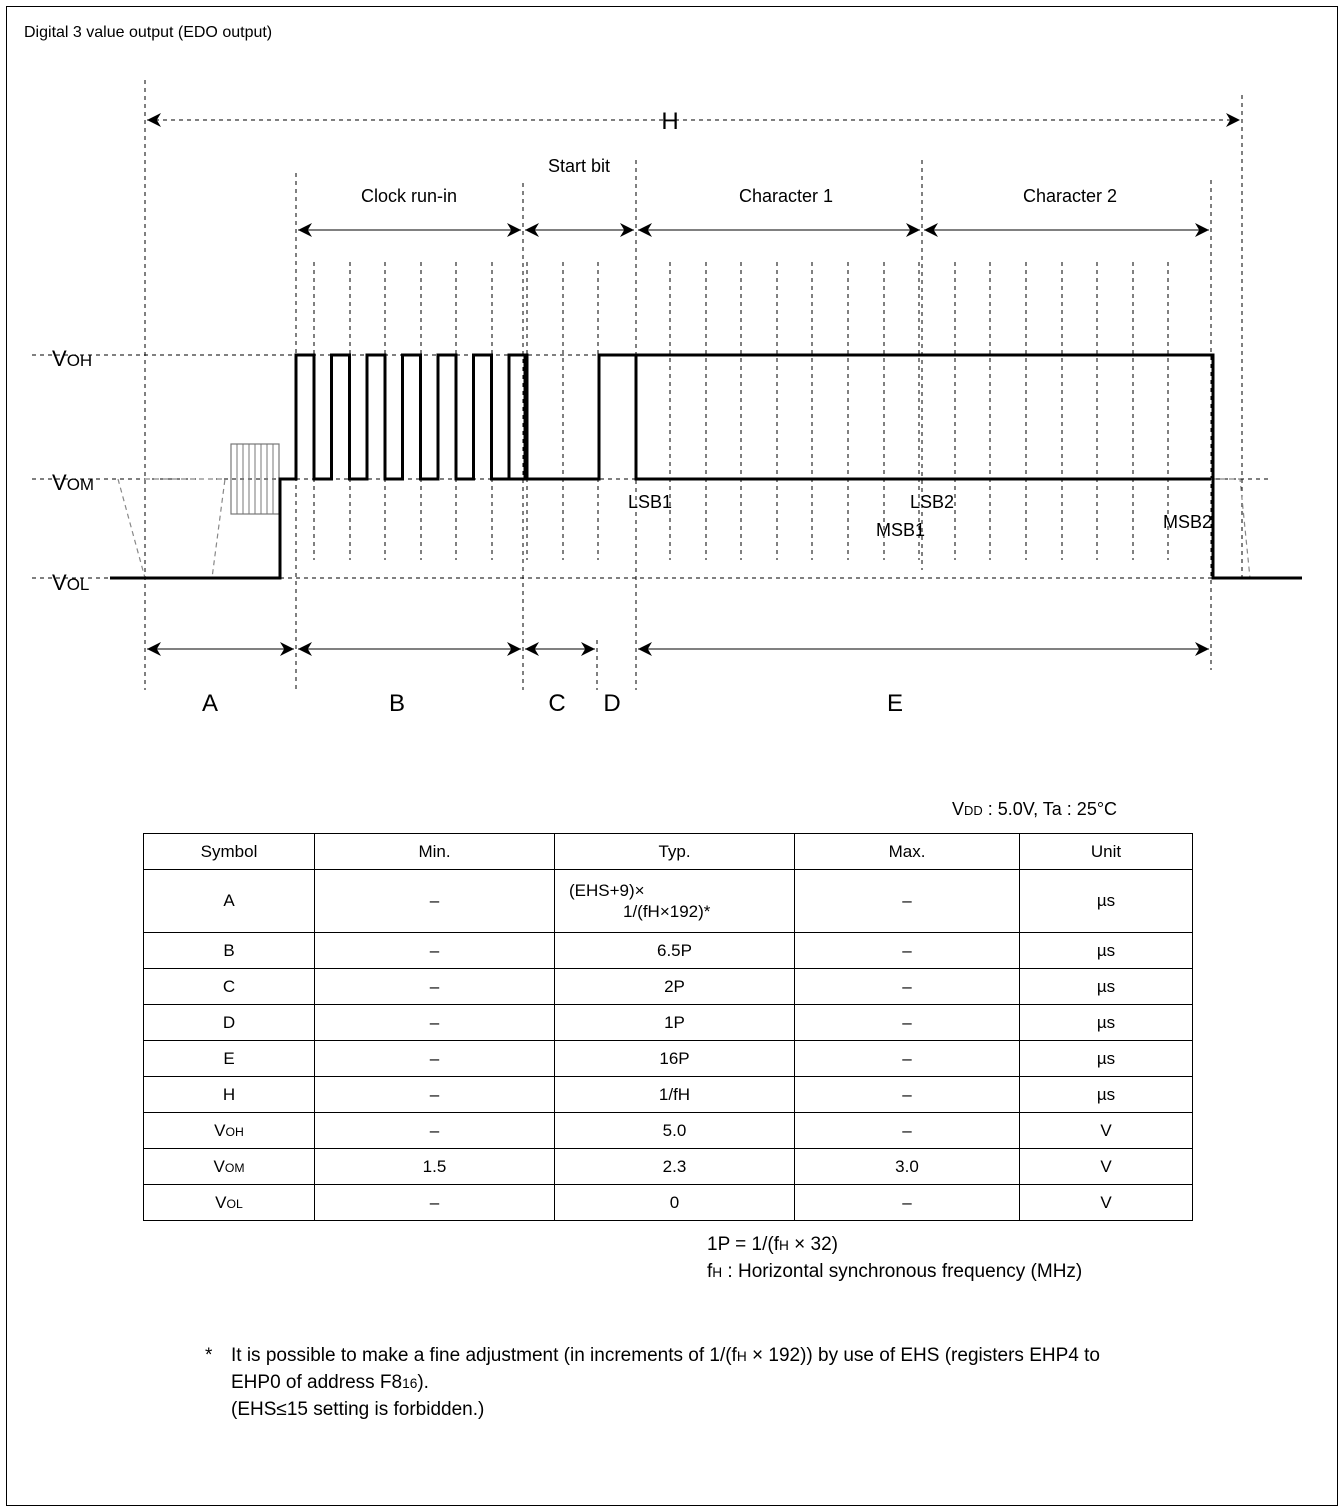  What do you see at coordinates (674, 1202) in the screenshot?
I see `cell-typ: 0` at bounding box center [674, 1202].